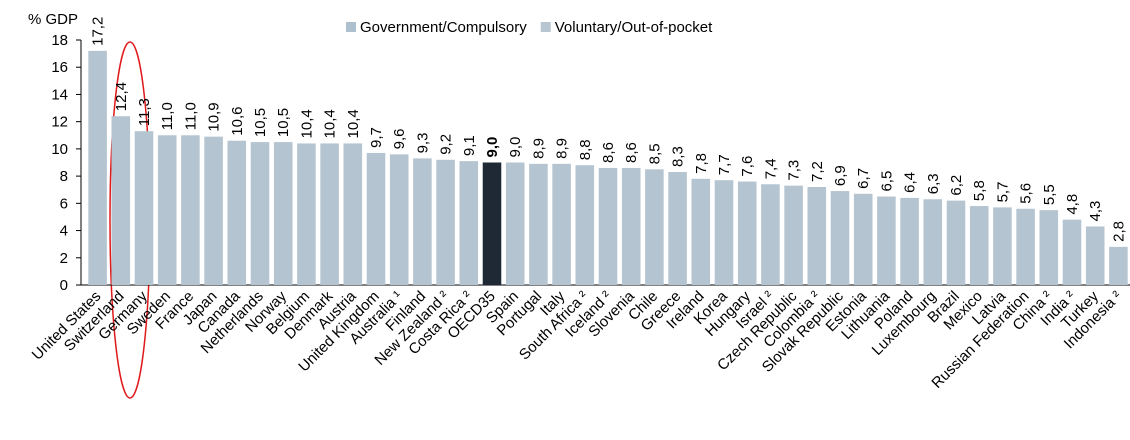 Image resolution: width=1130 pixels, height=440 pixels. I want to click on legend-label: Voluntary/Out-of-pocket, so click(634, 27).